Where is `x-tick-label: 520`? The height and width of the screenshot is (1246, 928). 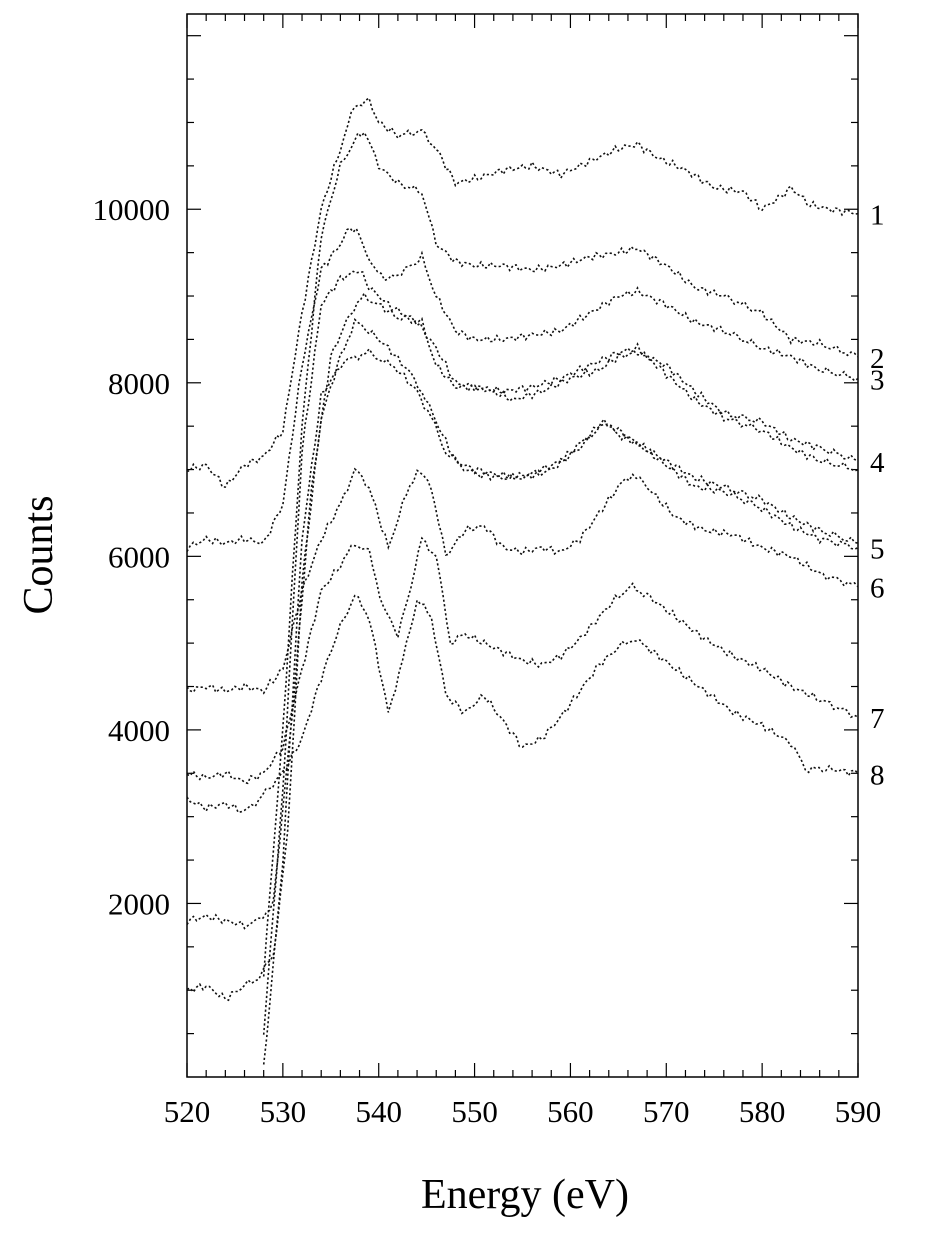
x-tick-label: 520 is located at coordinates (187, 1111).